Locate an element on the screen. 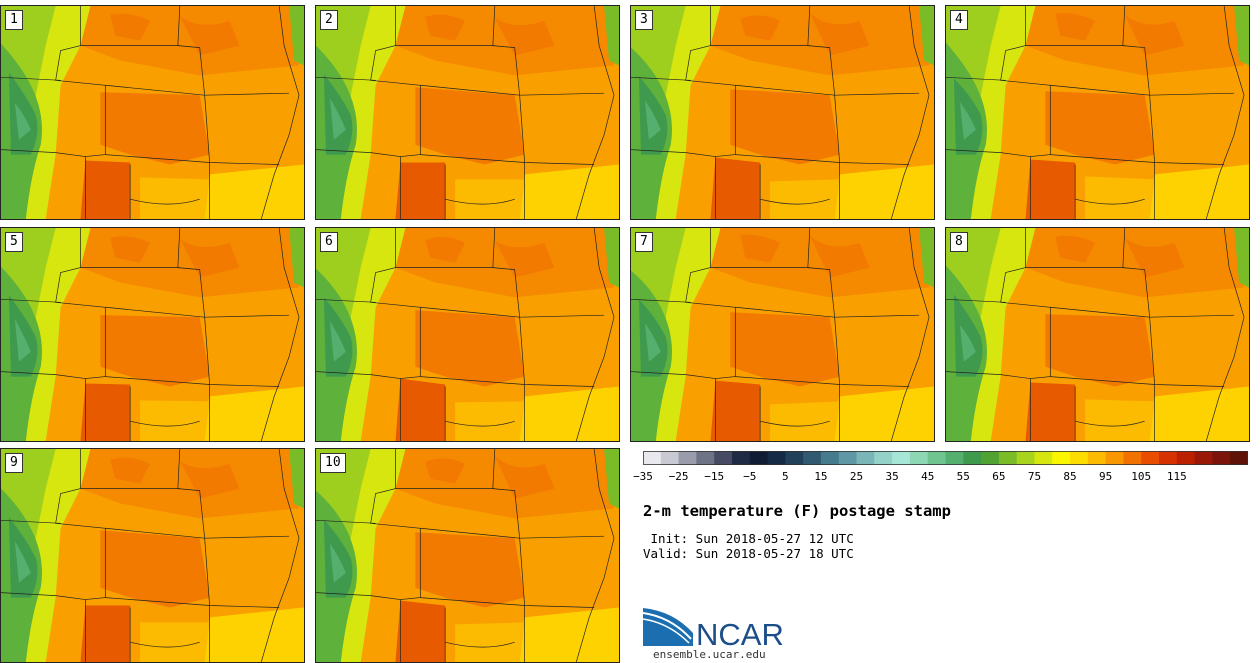 Image resolution: width=1260 pixels, height=663 pixels. panel-label: 9 is located at coordinates (14, 463).